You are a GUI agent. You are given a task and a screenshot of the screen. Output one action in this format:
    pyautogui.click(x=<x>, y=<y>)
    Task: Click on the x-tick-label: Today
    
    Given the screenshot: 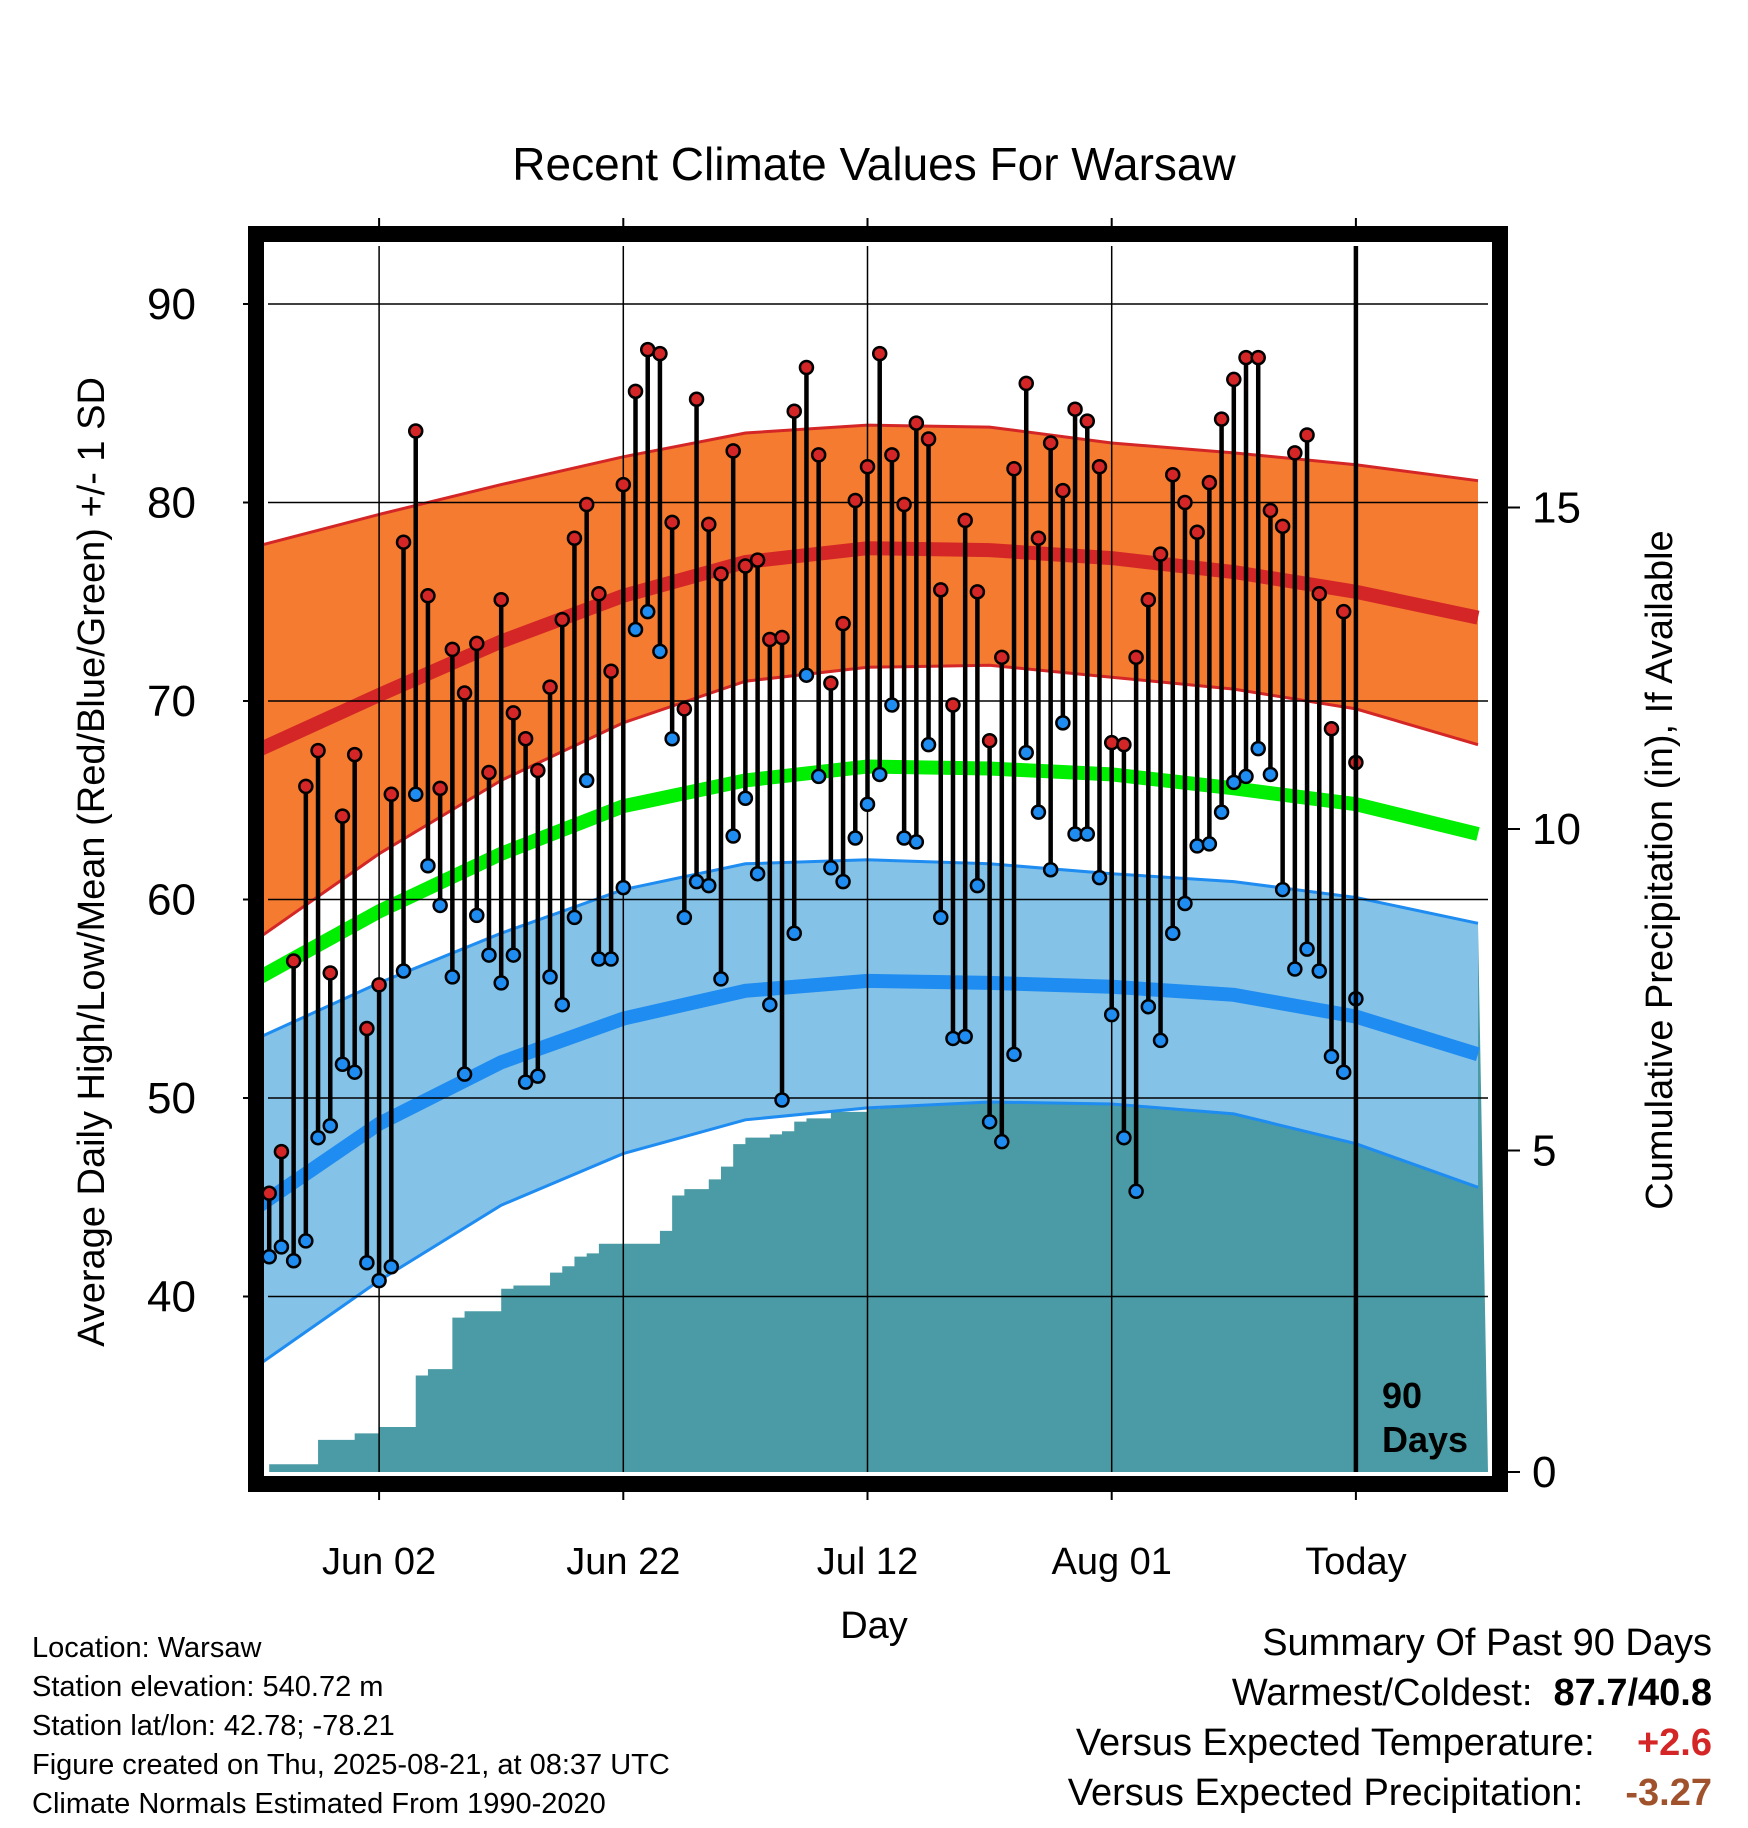 What is the action you would take?
    pyautogui.click(x=1355, y=1562)
    